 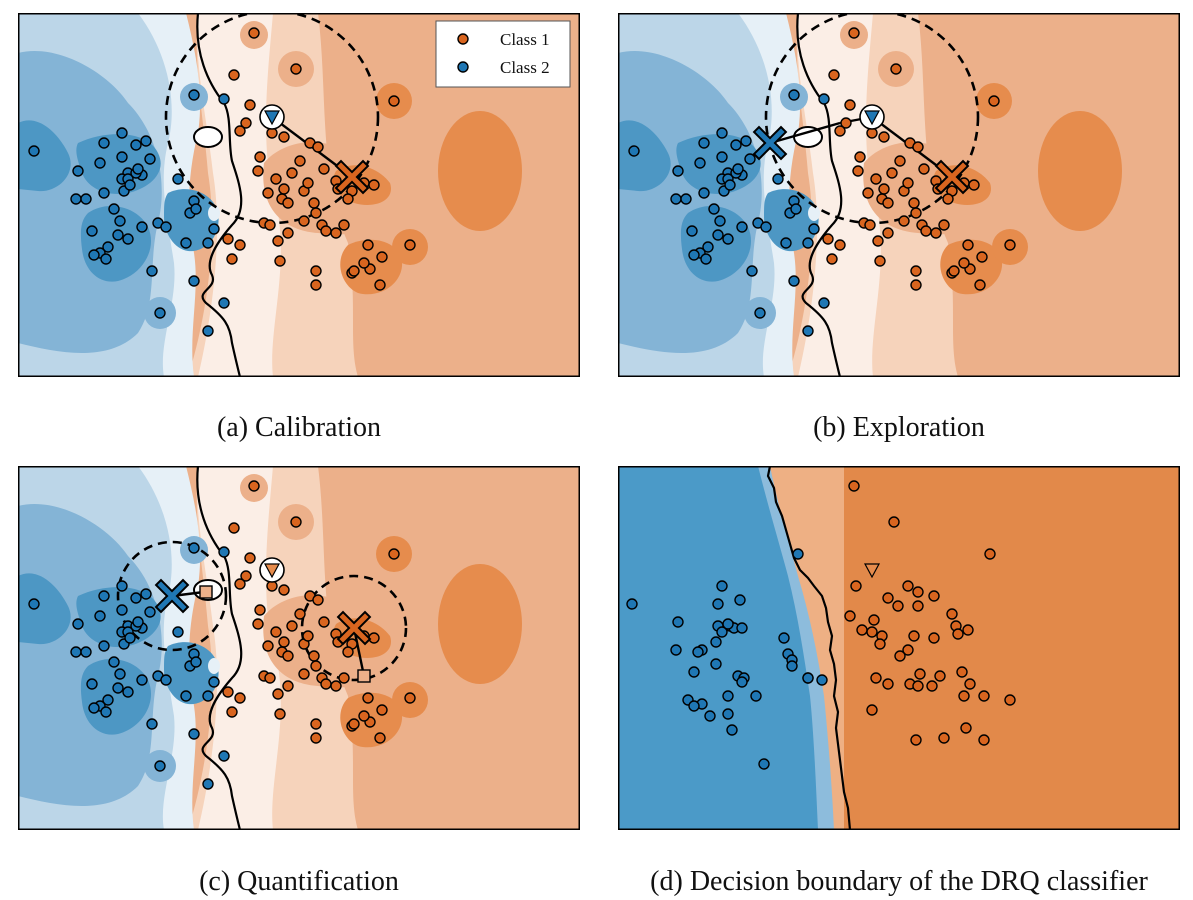 I want to click on region-class1-dark, so click(x=1080, y=171).